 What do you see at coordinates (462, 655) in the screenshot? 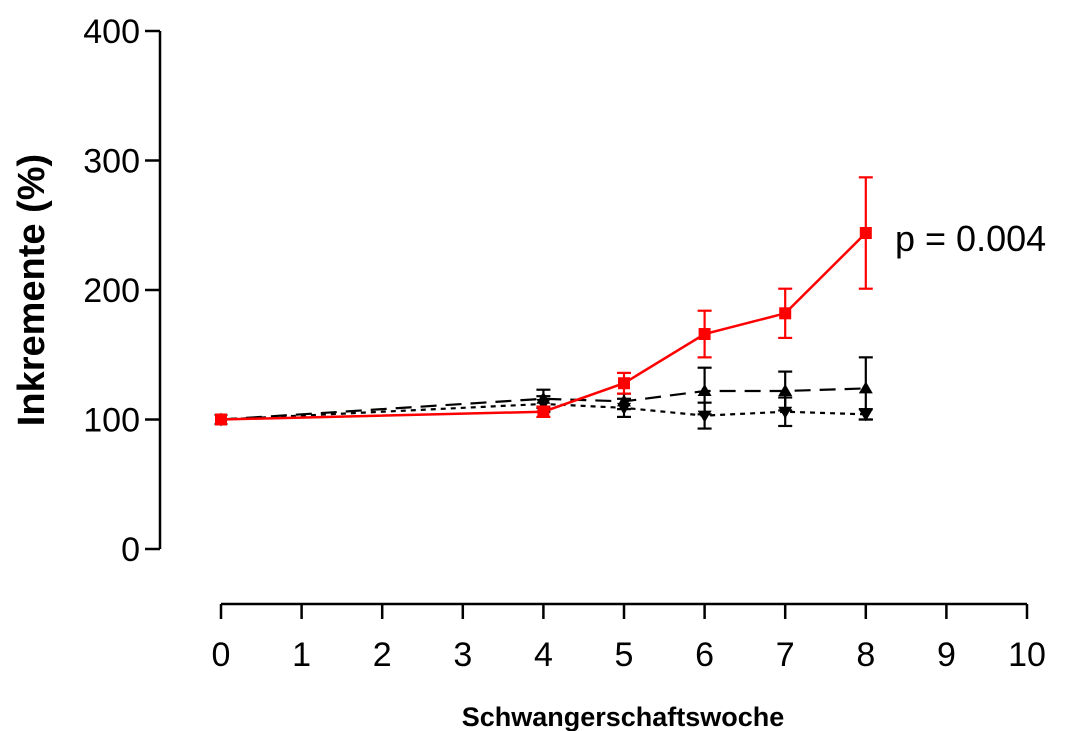
I see `x-tick-label: 3` at bounding box center [462, 655].